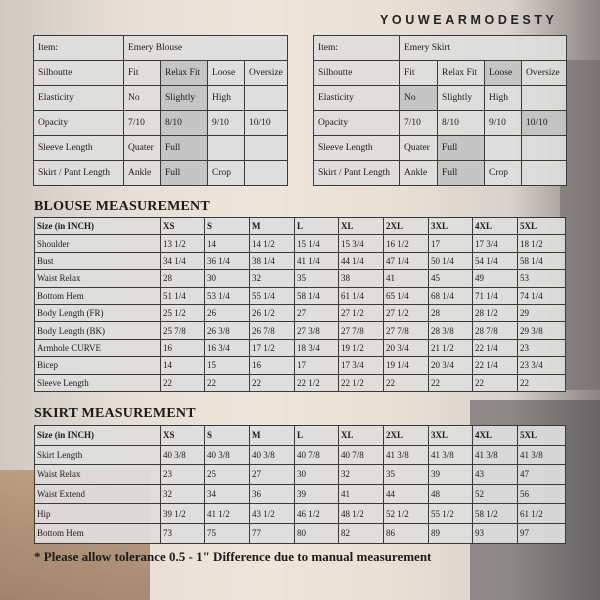 The height and width of the screenshot is (600, 600). Describe the element at coordinates (495, 474) in the screenshot. I see `measurement-value: 43` at that location.